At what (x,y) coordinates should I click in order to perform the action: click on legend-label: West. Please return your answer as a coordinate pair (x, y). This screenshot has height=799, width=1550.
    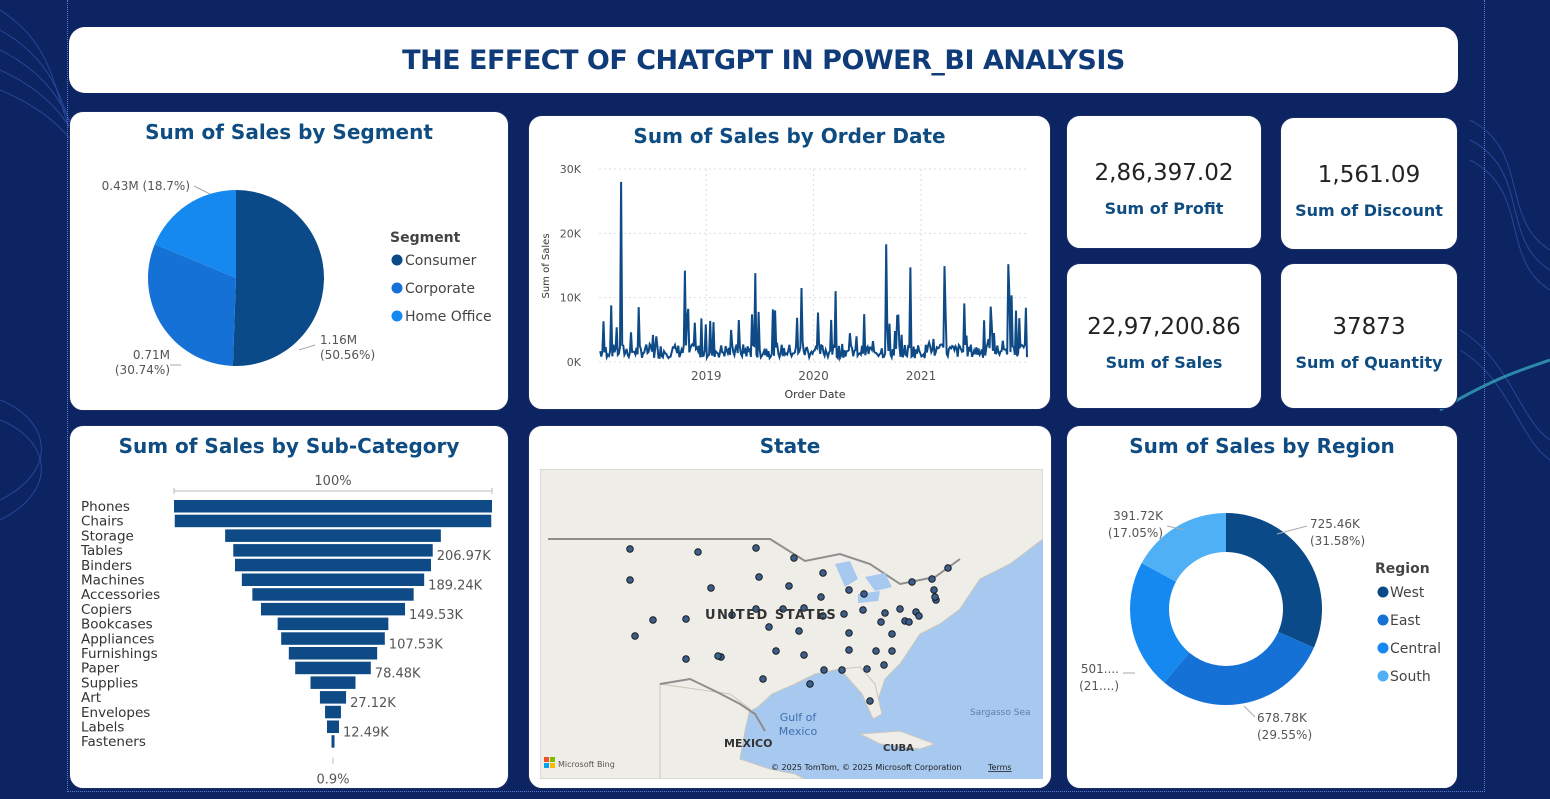
    Looking at the image, I should click on (1407, 593).